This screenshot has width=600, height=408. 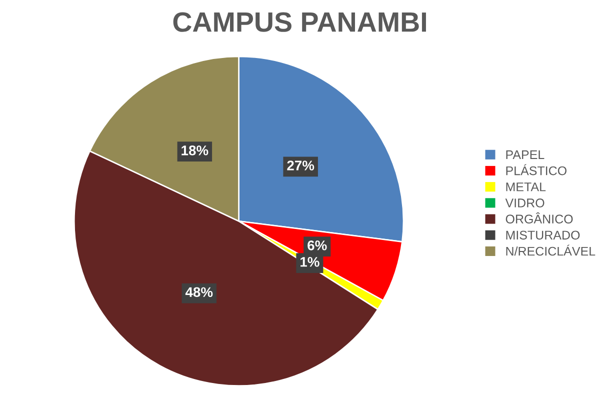 What do you see at coordinates (524, 203) in the screenshot?
I see `legend-label: VIDRO` at bounding box center [524, 203].